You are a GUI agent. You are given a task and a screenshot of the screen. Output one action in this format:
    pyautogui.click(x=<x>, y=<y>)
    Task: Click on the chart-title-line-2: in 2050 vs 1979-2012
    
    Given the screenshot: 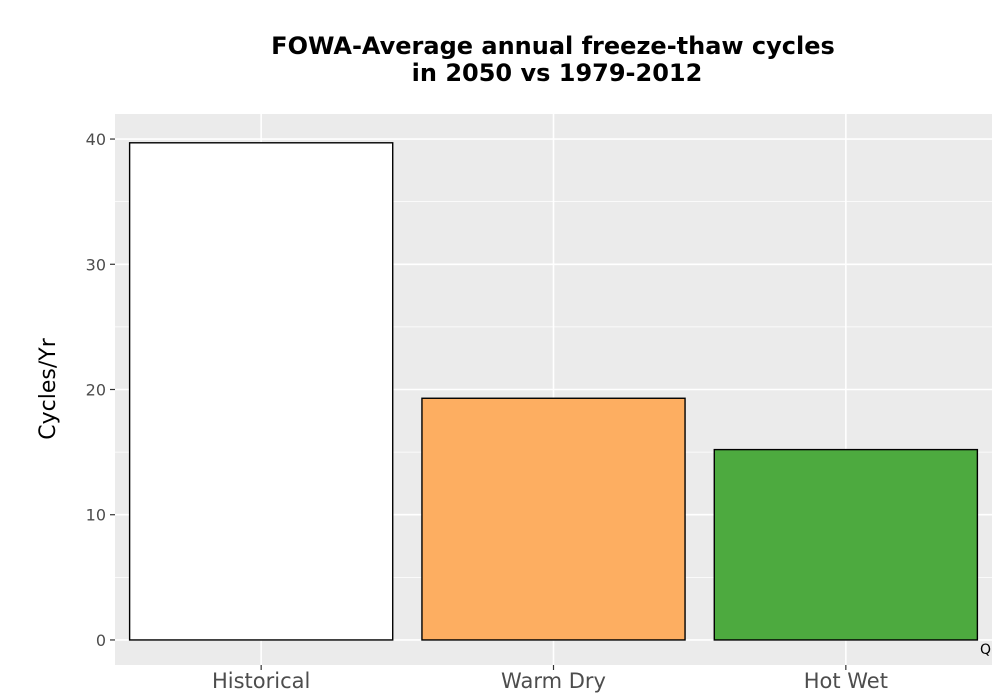 What is the action you would take?
    pyautogui.click(x=557, y=73)
    